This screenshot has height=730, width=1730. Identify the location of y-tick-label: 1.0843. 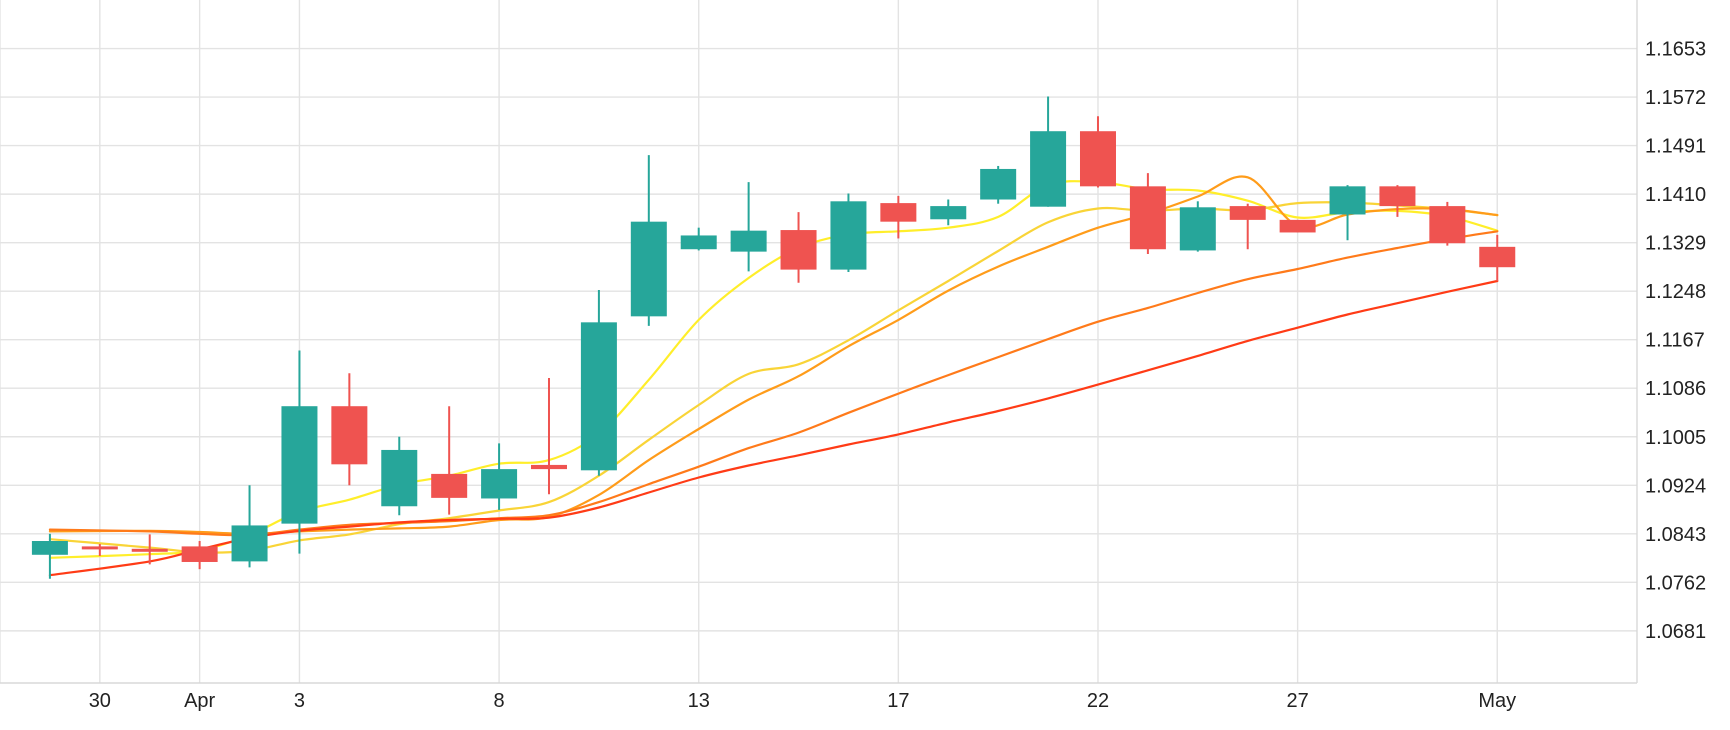
(1675, 535).